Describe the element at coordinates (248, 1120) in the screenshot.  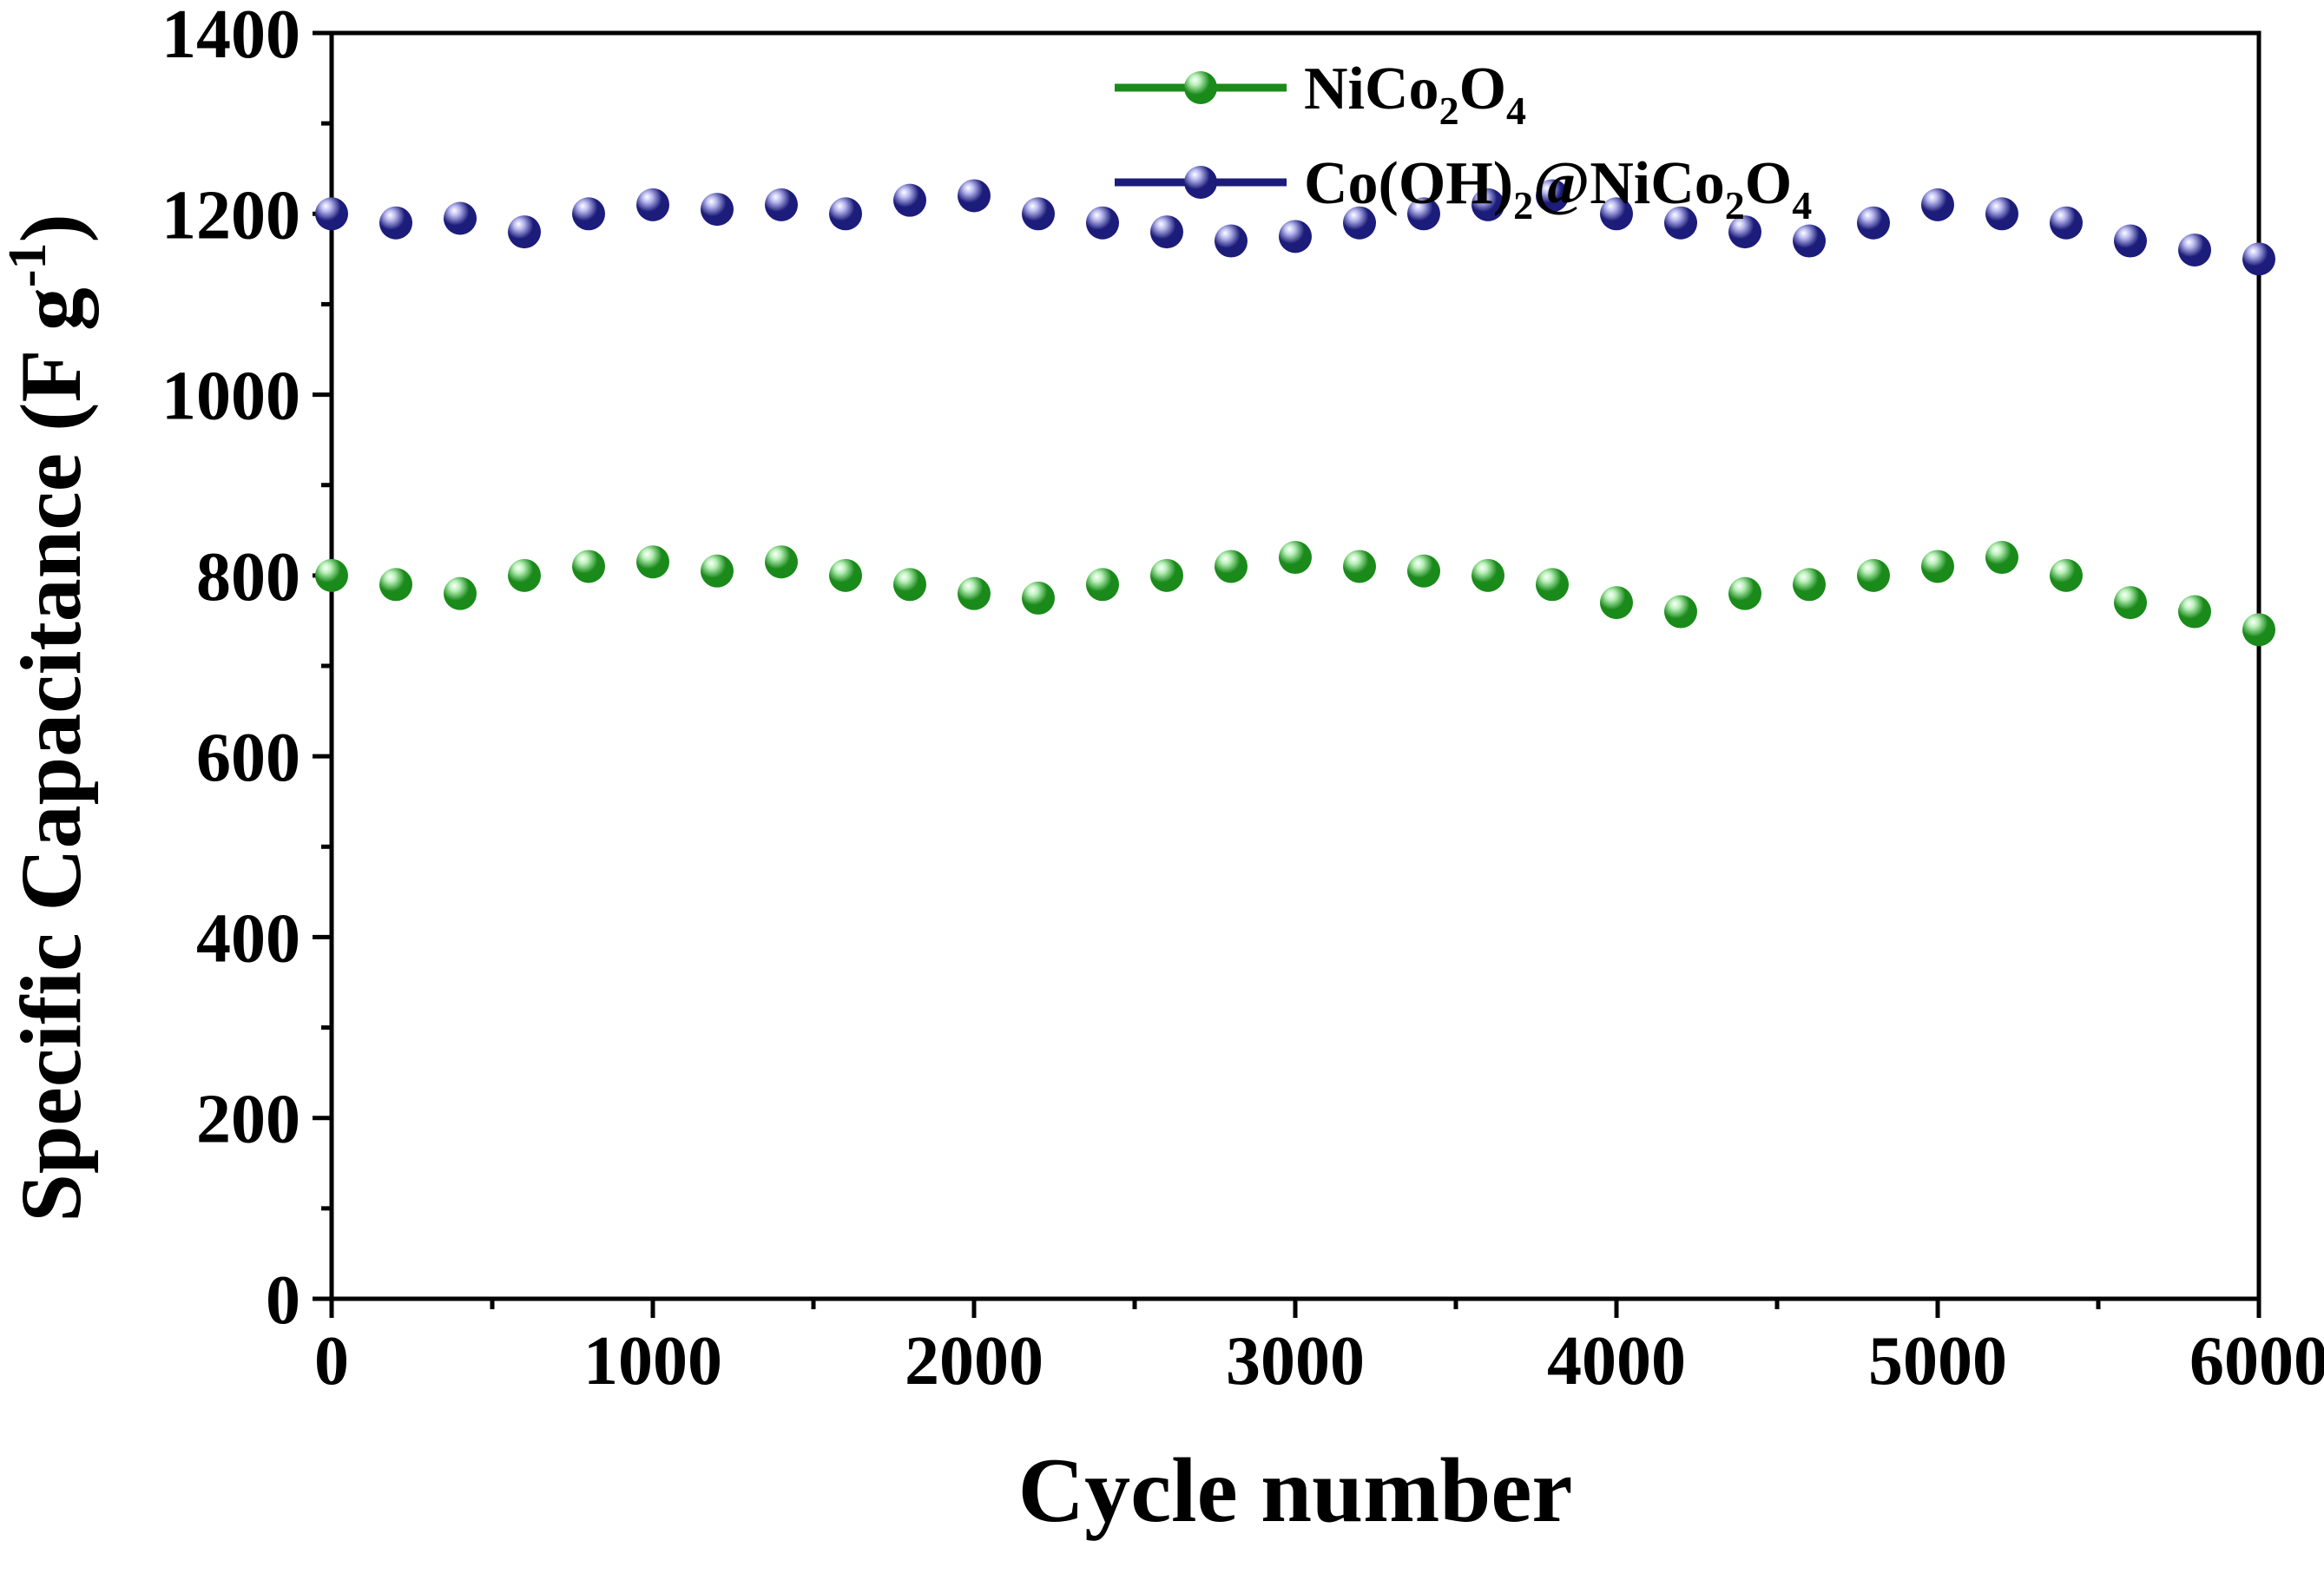
I see `y-tick-label: 200` at that location.